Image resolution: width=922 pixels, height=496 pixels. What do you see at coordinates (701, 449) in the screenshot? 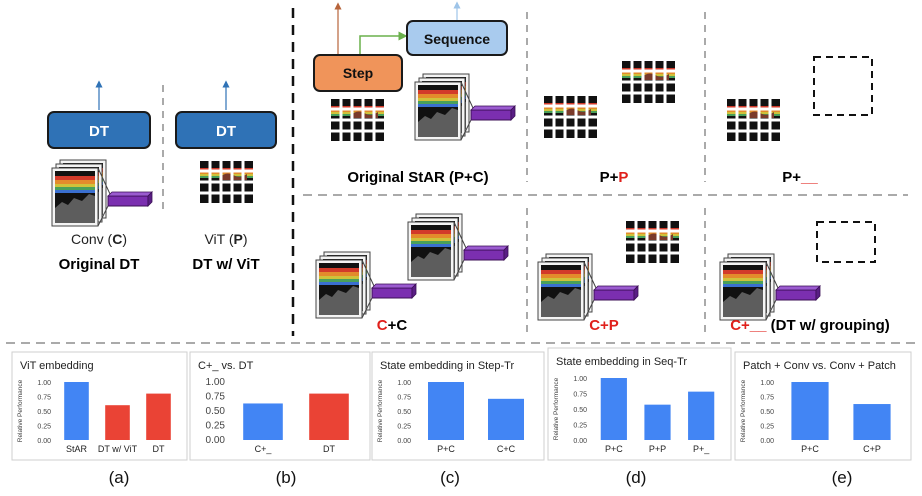
I see `x-tick-label: P+_` at bounding box center [701, 449].